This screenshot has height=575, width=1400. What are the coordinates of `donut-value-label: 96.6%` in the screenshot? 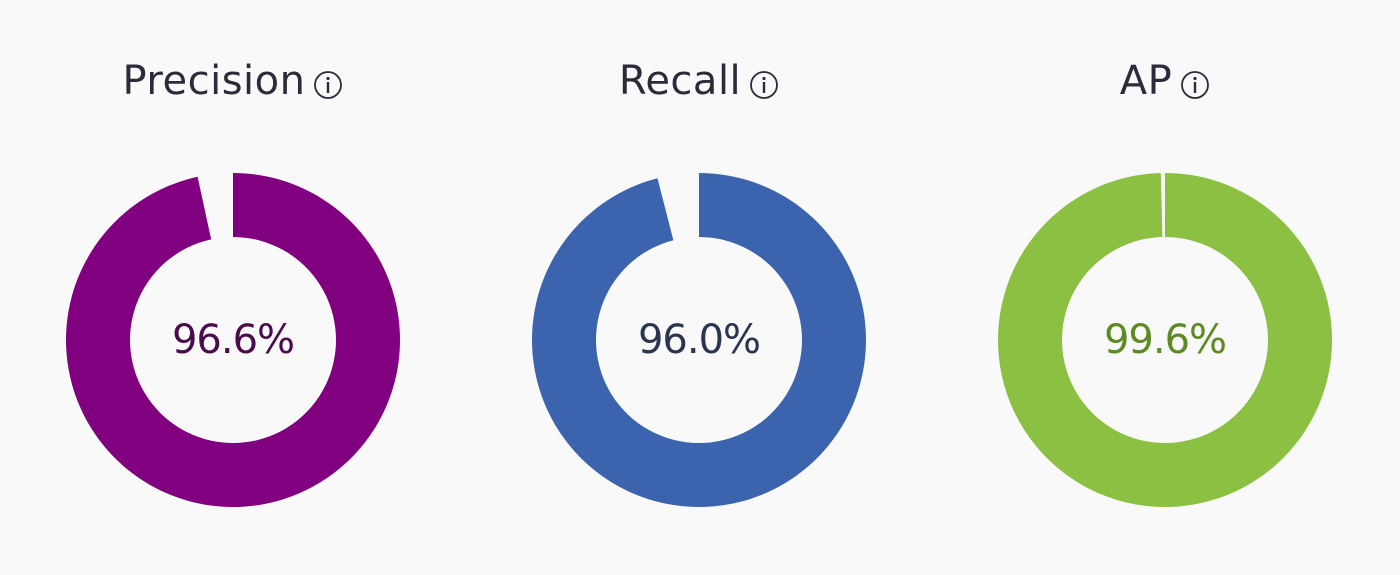 It's located at (233, 340).